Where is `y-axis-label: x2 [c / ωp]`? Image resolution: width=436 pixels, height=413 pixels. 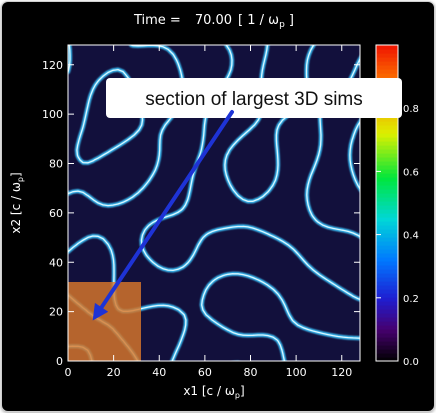
y-axis-label: x2 [c / ωp] is located at coordinates (17, 202).